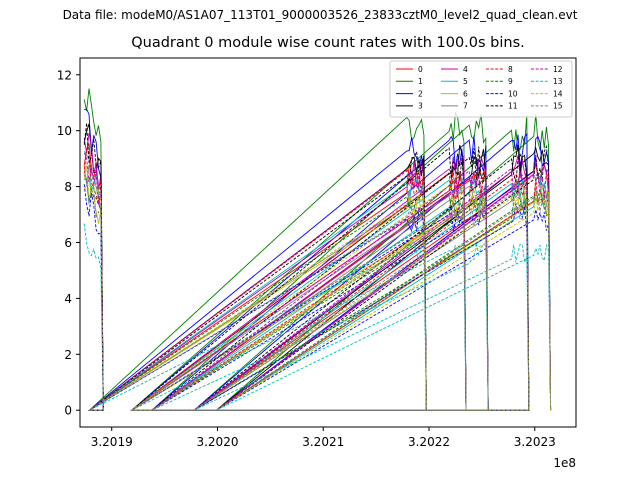 The height and width of the screenshot is (480, 640). I want to click on y-tick-label: 8, so click(68, 187).